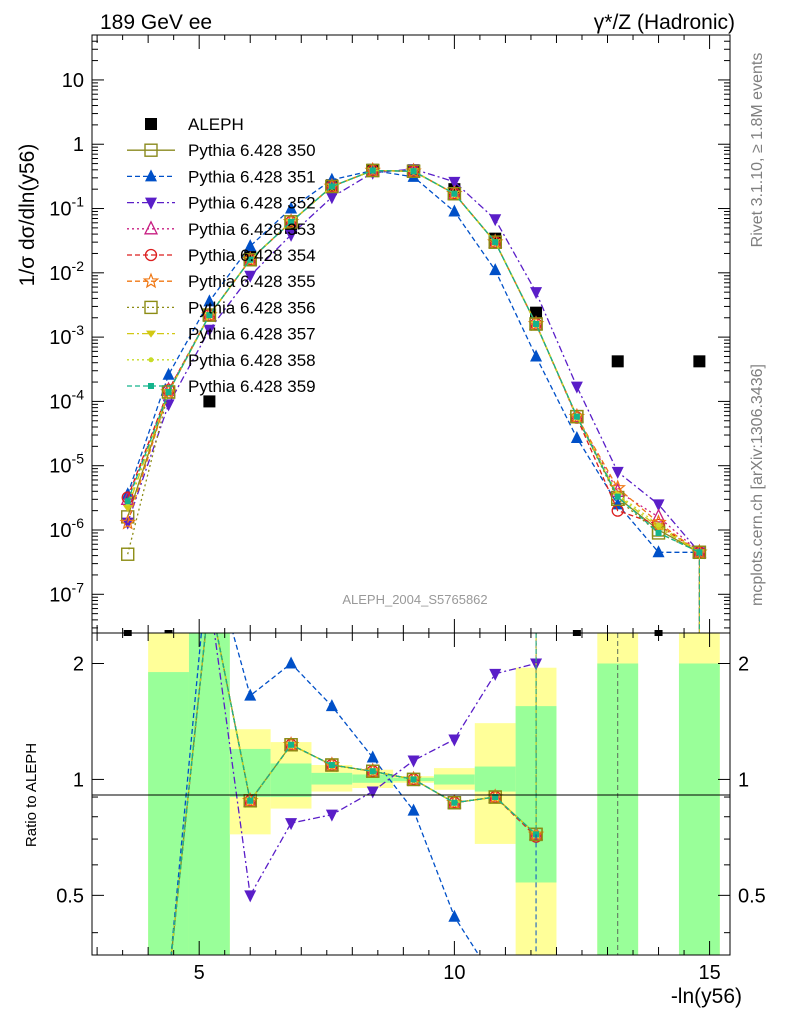 This screenshot has height=1024, width=786. I want to click on legend-entry: Pythia 6.428 352, so click(221, 203).